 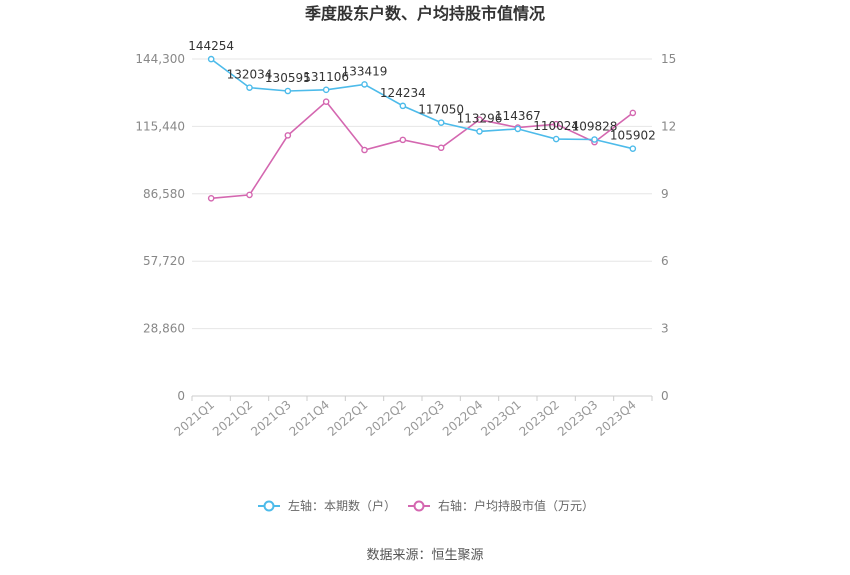 What do you see at coordinates (615, 418) in the screenshot?
I see `x-tick-label: 2023Q4` at bounding box center [615, 418].